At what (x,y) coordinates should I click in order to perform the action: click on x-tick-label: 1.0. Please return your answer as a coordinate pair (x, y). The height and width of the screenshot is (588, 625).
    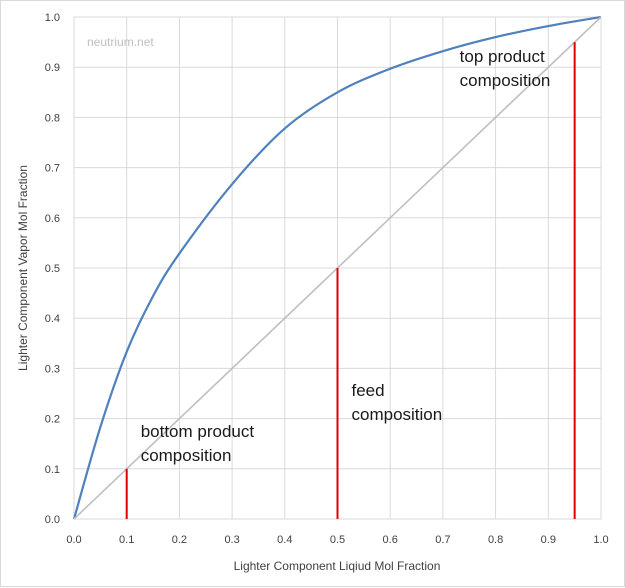
    Looking at the image, I should click on (600, 540).